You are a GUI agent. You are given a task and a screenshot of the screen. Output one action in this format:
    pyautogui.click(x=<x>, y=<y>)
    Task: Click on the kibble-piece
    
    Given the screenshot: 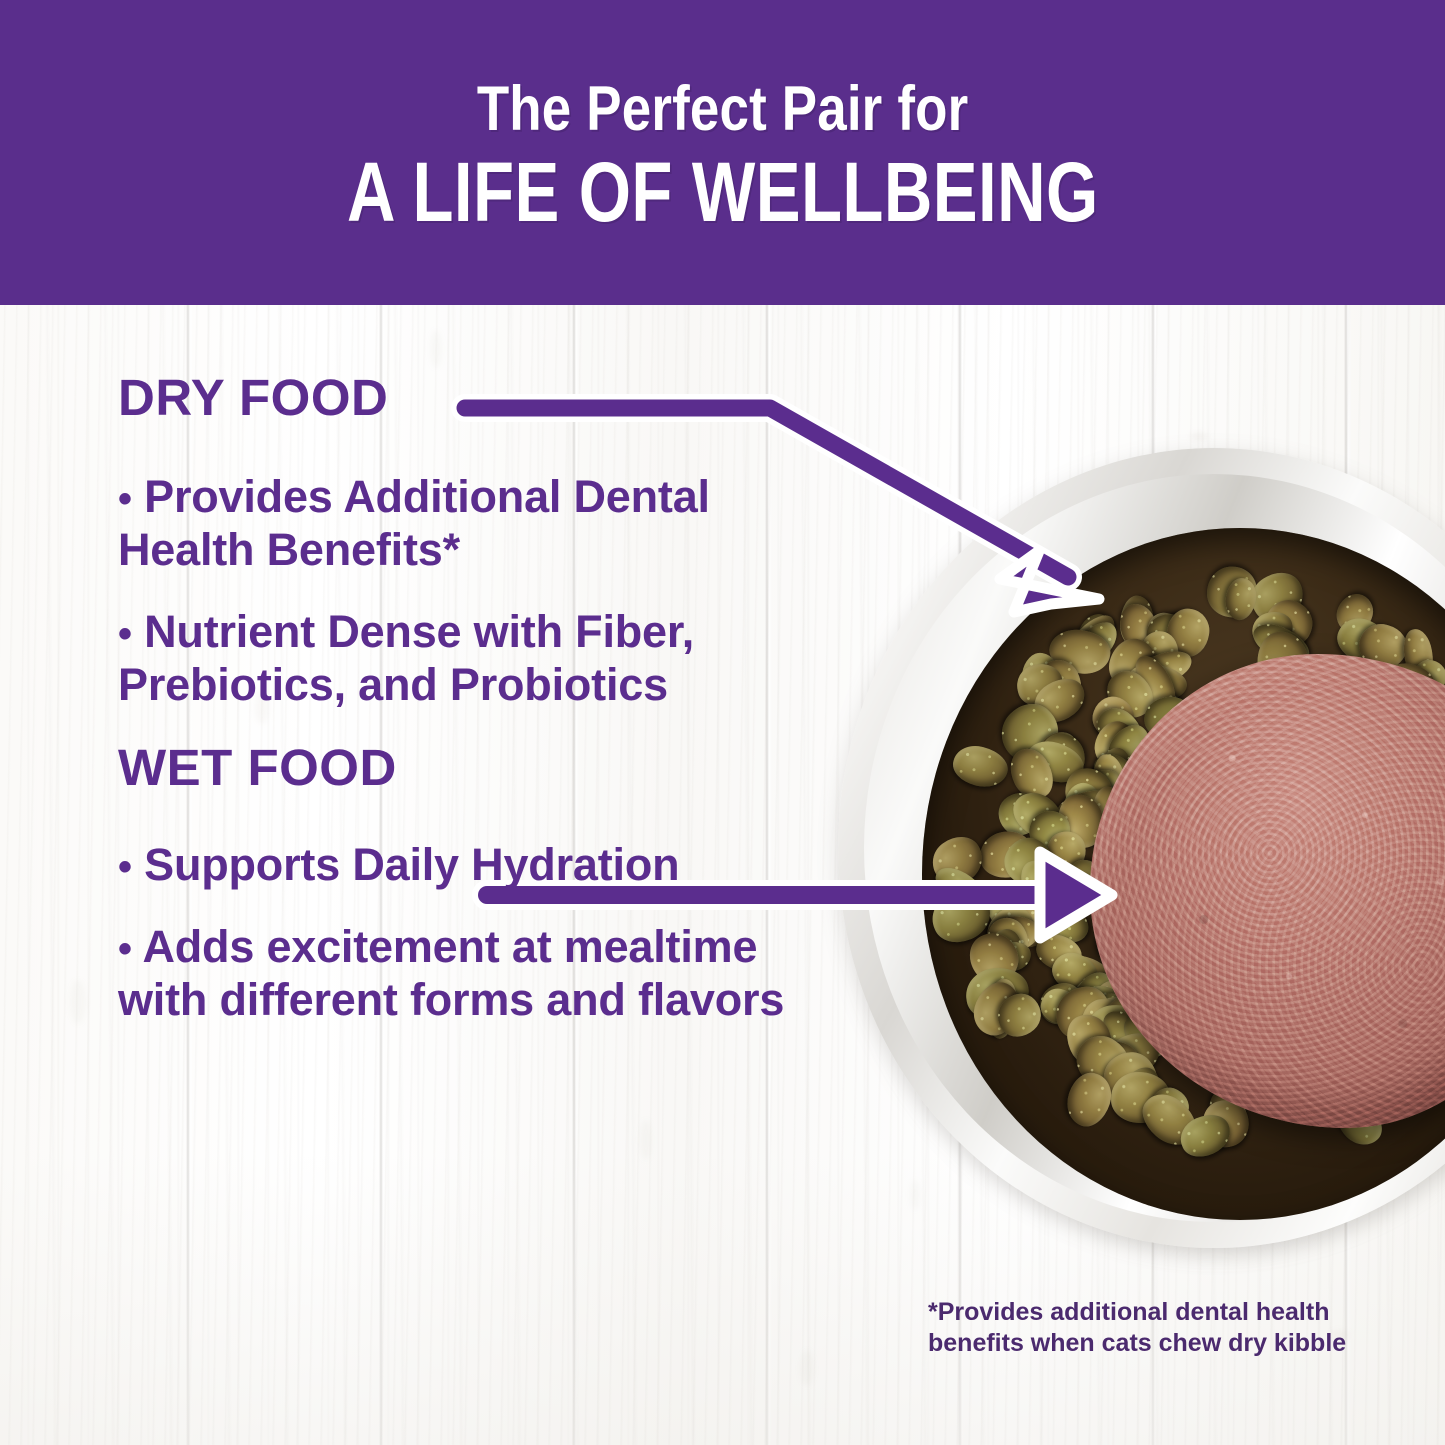 What is the action you would take?
    pyautogui.click(x=980, y=766)
    